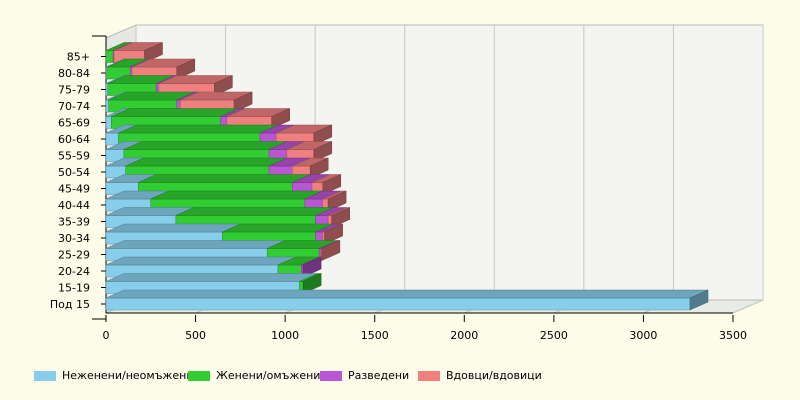 This screenshot has width=800, height=400. I want to click on legend-label: Разведени, so click(379, 375).